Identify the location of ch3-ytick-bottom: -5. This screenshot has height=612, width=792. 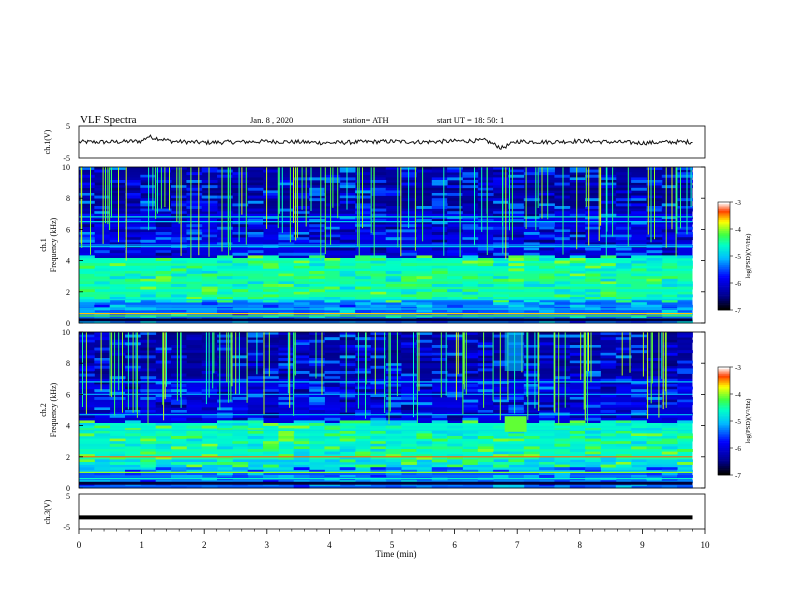
(66, 527).